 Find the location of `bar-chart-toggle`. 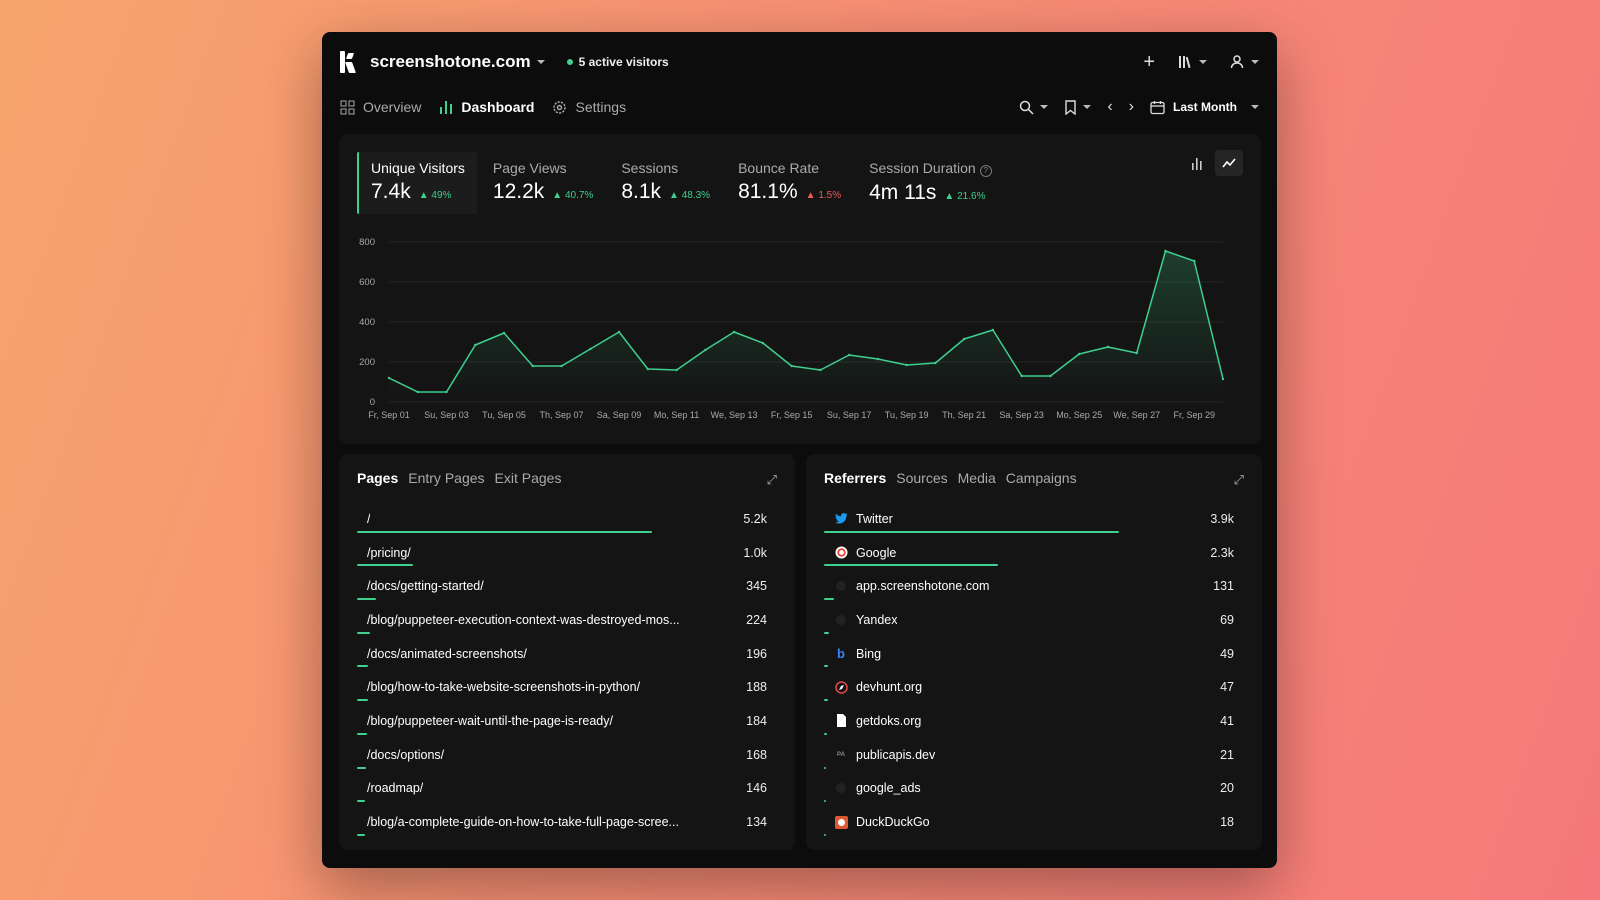

bar-chart-toggle is located at coordinates (1197, 163).